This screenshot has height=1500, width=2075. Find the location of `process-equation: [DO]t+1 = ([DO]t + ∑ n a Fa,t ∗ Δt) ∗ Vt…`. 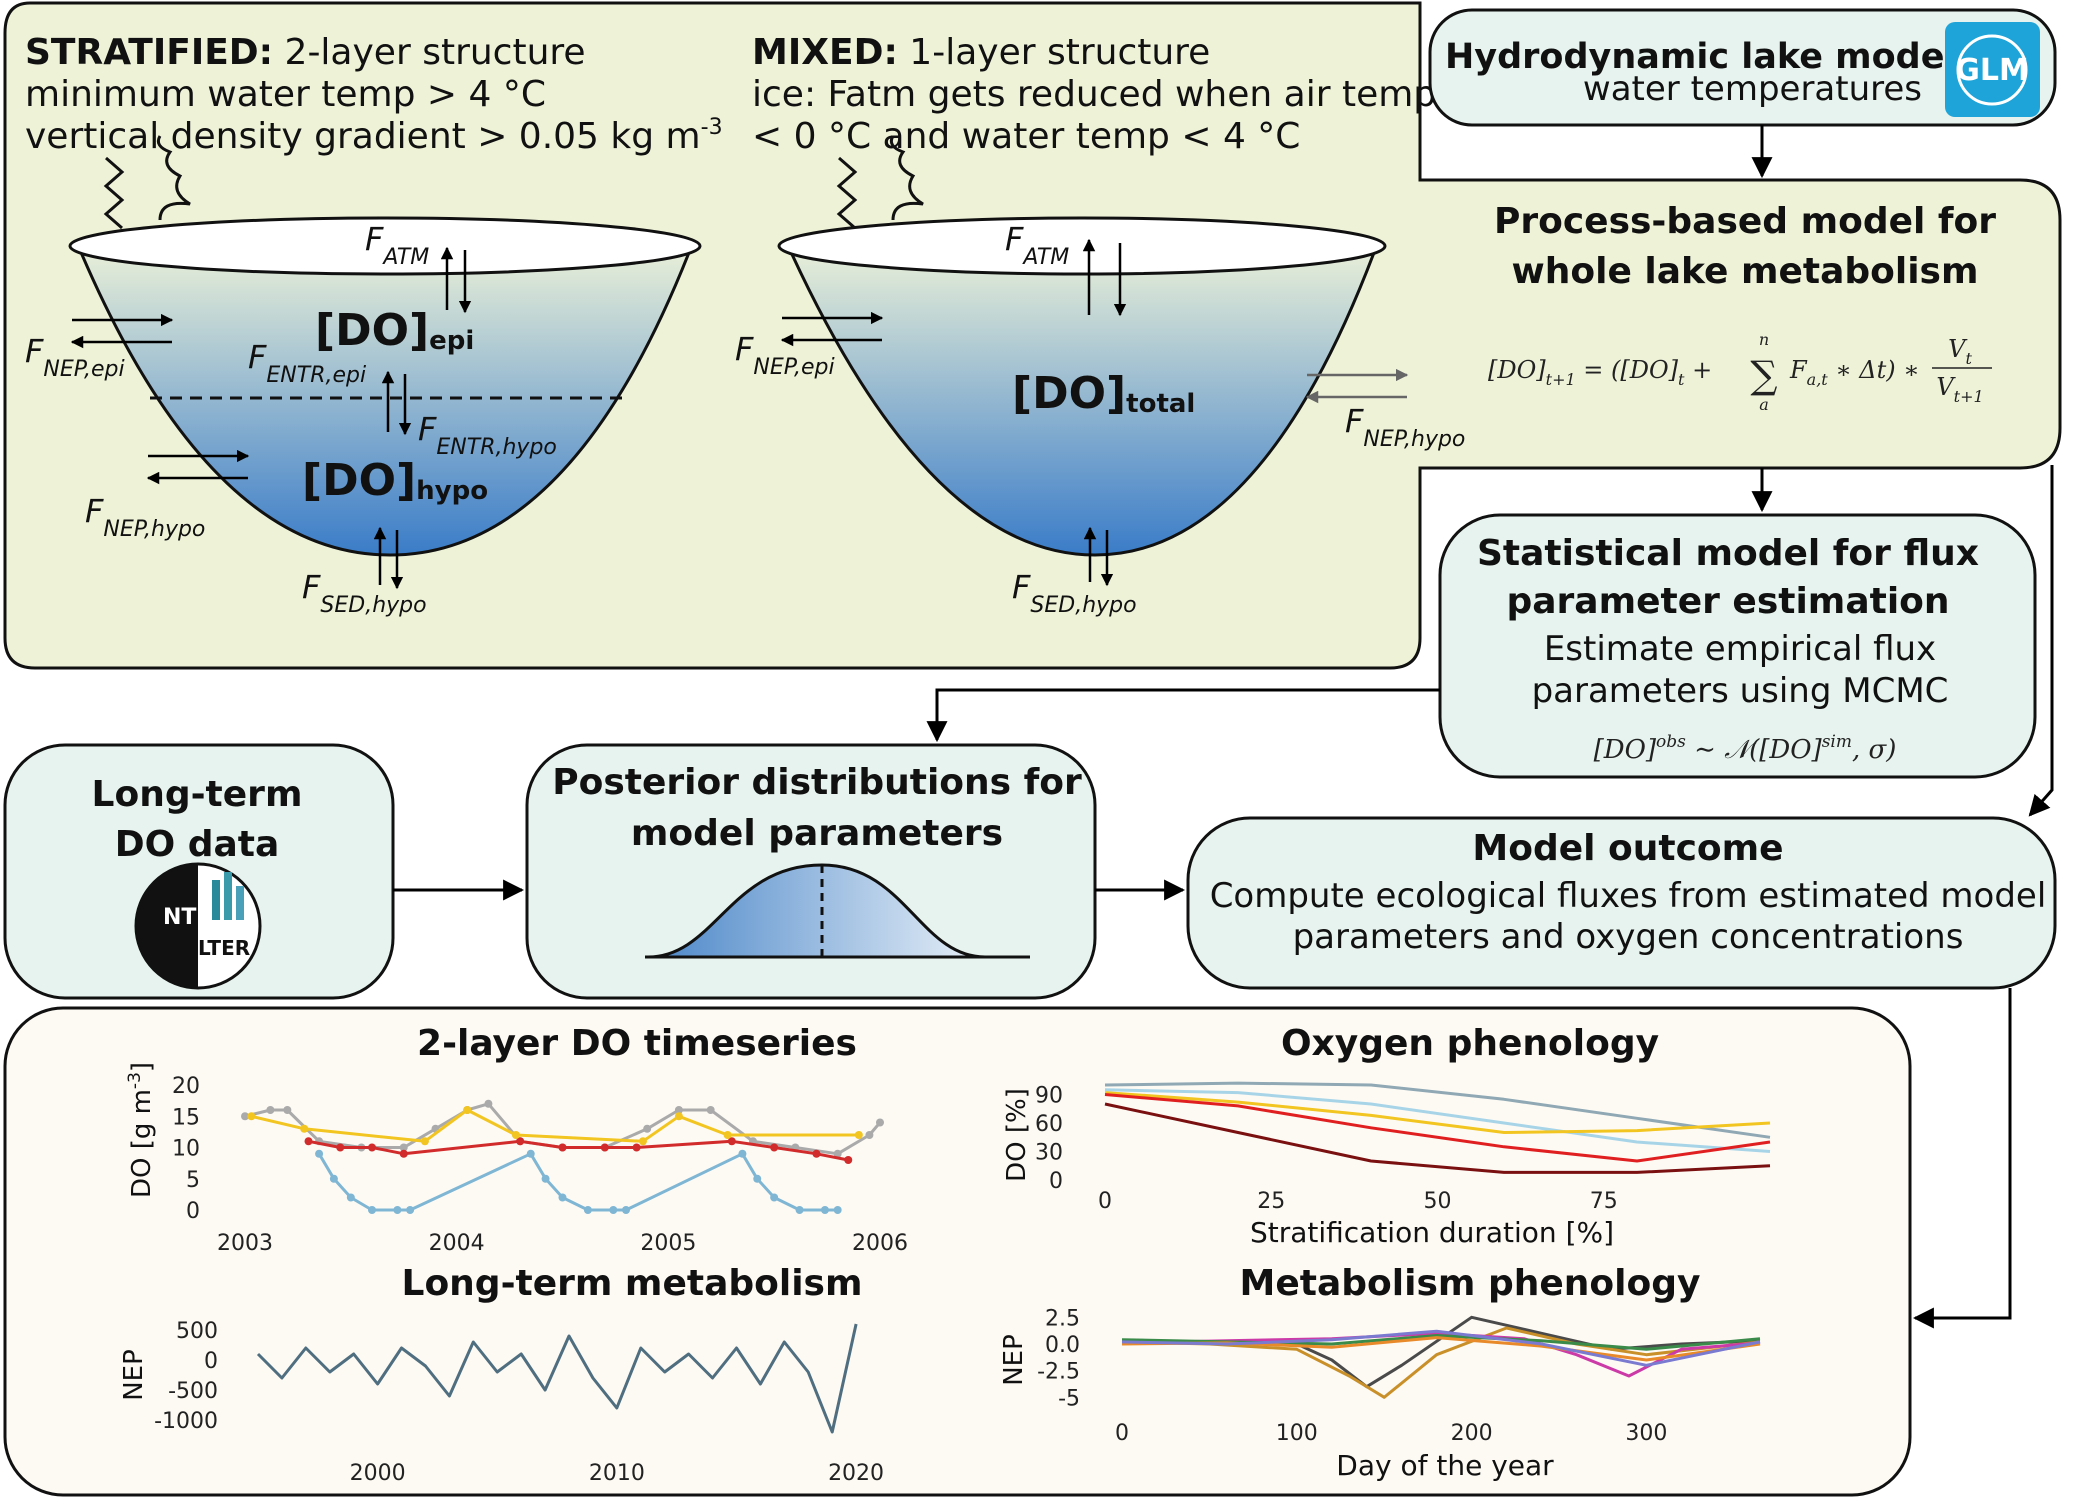

process-equation: [DO]t+1 = ([DO]t + ∑ n a Fa,t ∗ Δt) ∗ Vt… is located at coordinates (1740, 372).